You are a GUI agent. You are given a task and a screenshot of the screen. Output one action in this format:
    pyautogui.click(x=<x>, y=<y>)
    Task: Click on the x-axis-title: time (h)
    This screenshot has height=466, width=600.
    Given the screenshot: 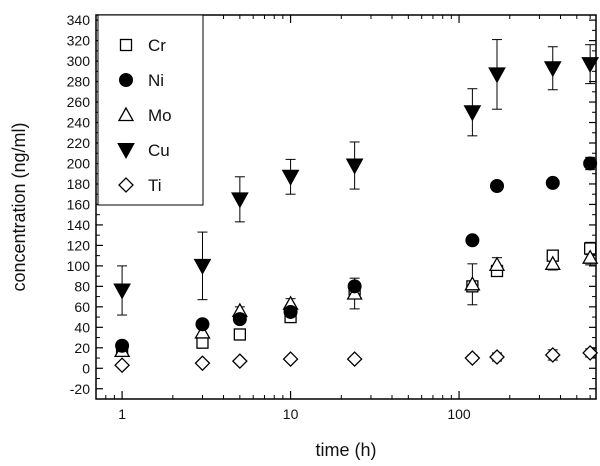 What is the action you would take?
    pyautogui.click(x=345, y=450)
    